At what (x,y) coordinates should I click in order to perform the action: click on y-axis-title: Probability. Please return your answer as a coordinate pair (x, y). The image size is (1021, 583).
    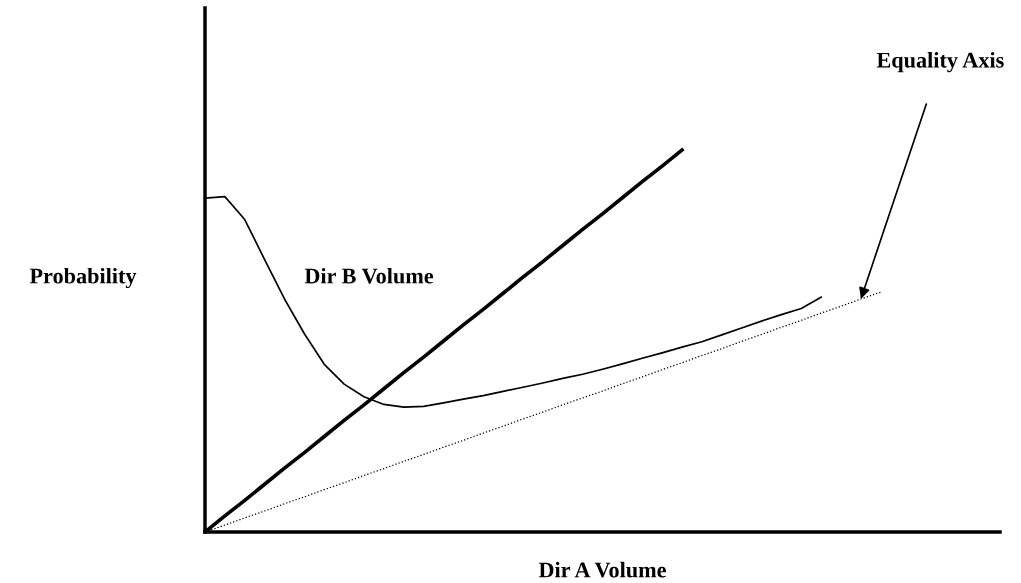
    Looking at the image, I should click on (83, 278).